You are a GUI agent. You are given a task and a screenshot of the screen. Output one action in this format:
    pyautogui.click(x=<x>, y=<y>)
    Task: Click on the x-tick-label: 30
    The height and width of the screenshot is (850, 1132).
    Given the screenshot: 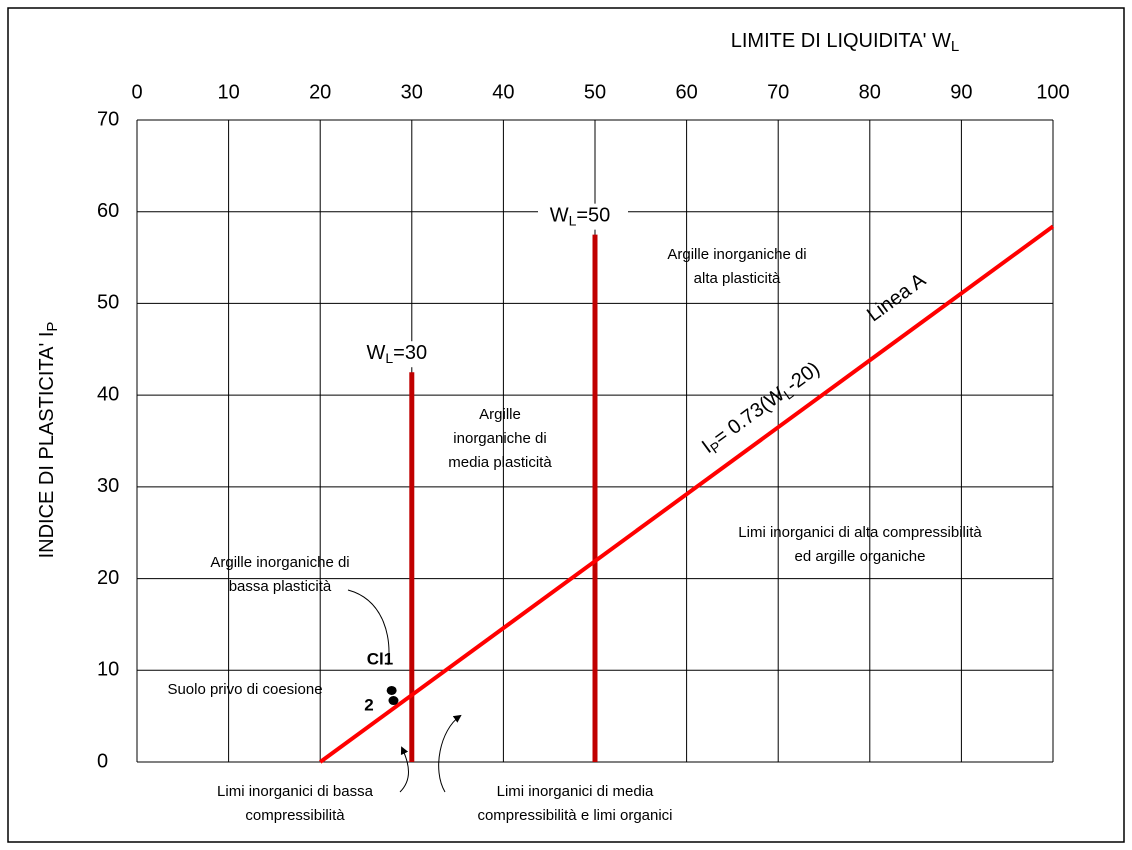 What is the action you would take?
    pyautogui.click(x=412, y=92)
    